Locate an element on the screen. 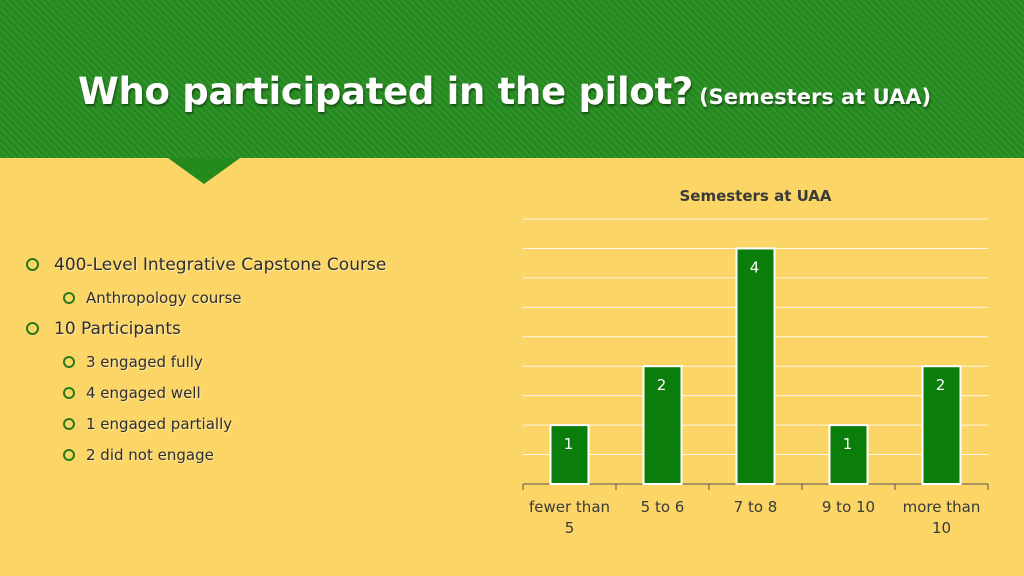  bullet-text: 1 engaged partially is located at coordinates (159, 424).